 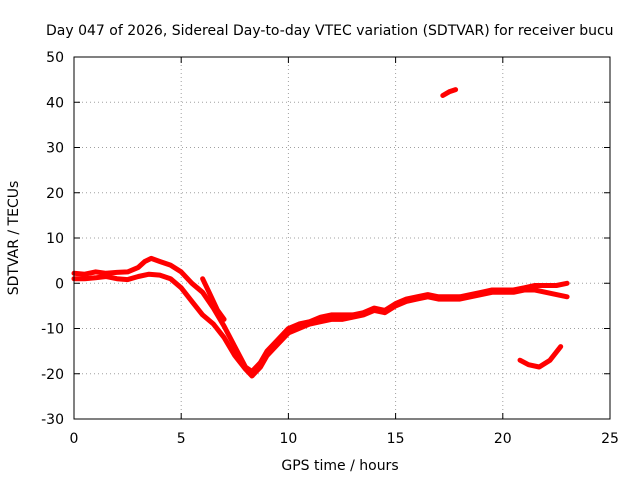 I want to click on x-tick-label: 25, so click(x=610, y=439).